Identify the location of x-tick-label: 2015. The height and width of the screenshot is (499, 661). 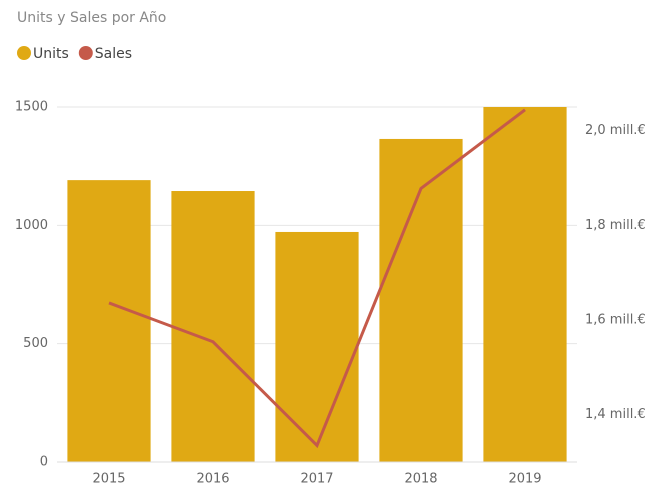
(108, 479).